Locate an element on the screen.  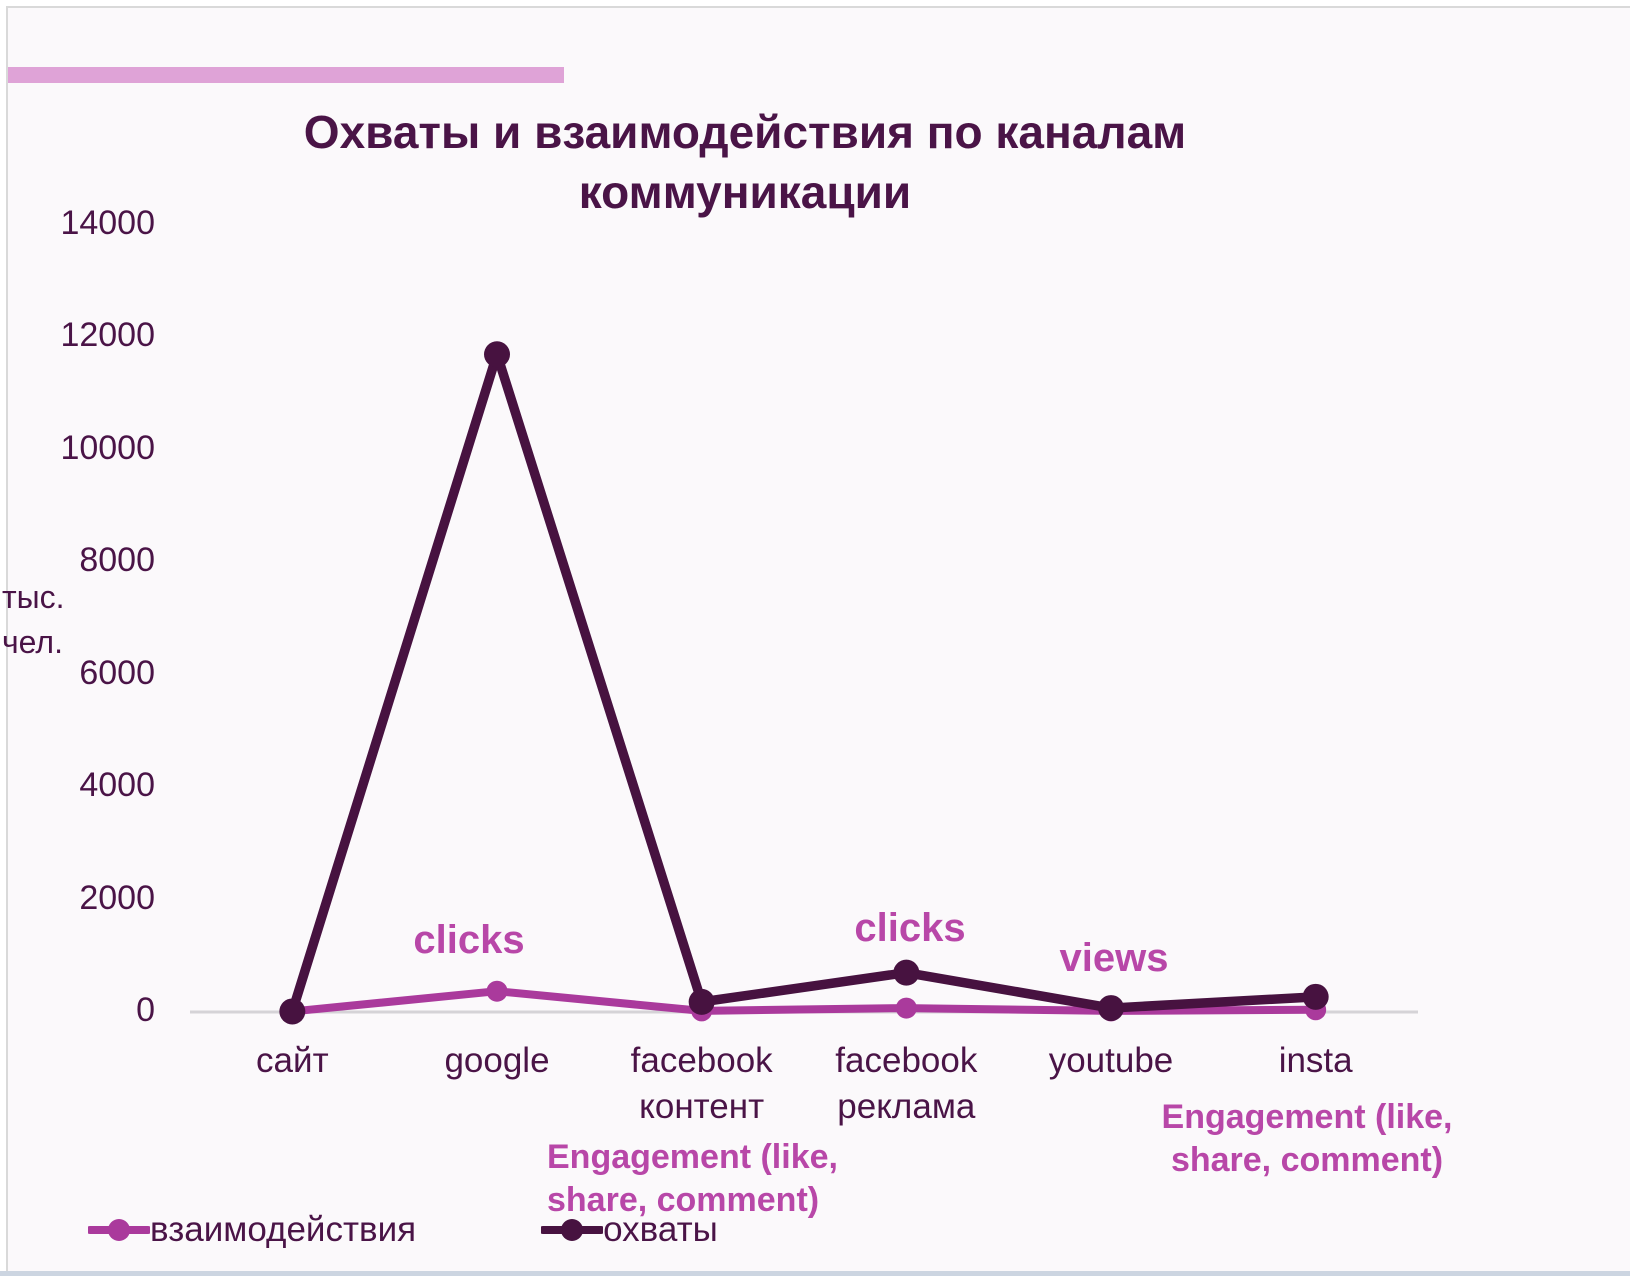
chart-legend: взаимодействия охваты is located at coordinates (403, 1230).